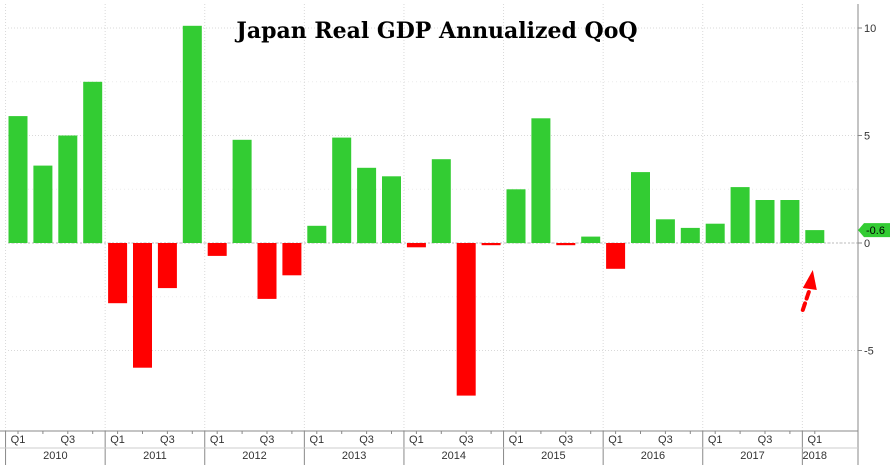  I want to click on year-label: 2013, so click(354, 456).